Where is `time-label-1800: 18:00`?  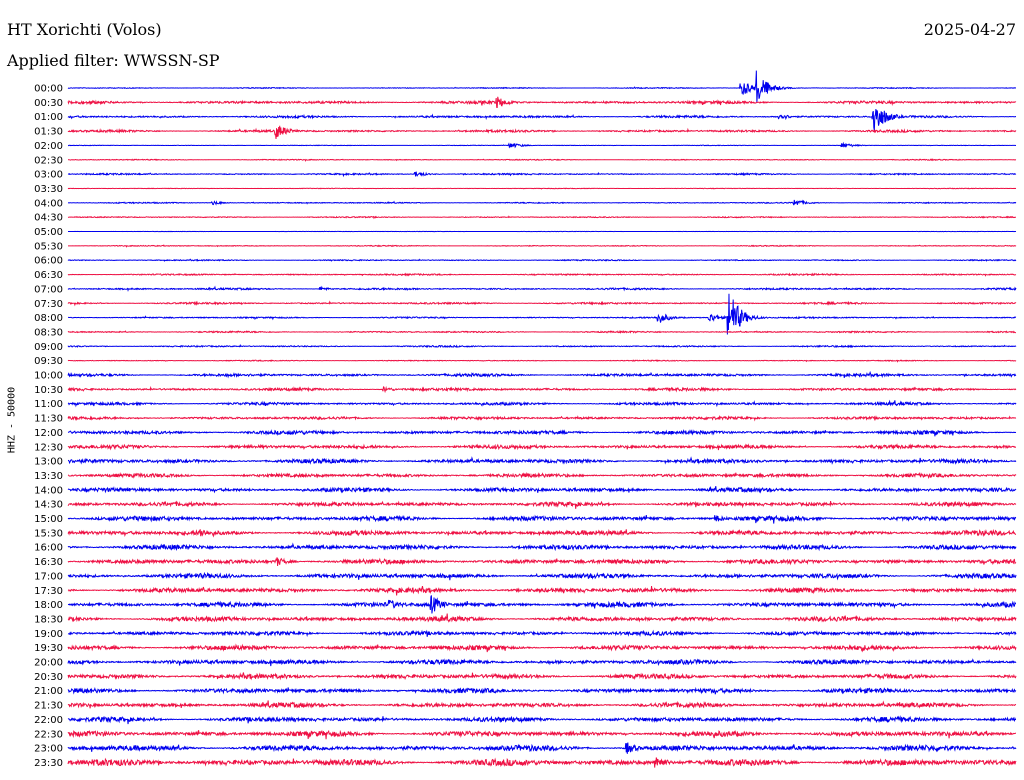
time-label-1800: 18:00 is located at coordinates (48, 605).